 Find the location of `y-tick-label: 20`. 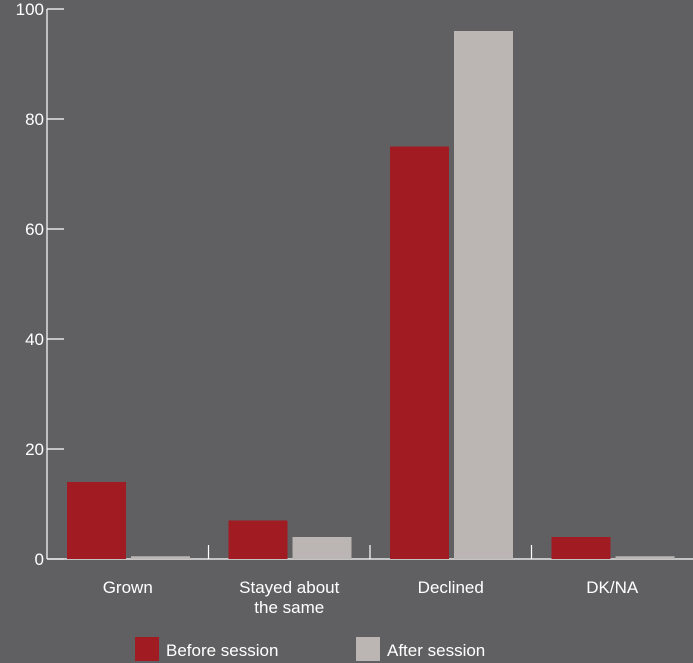

y-tick-label: 20 is located at coordinates (34, 449).